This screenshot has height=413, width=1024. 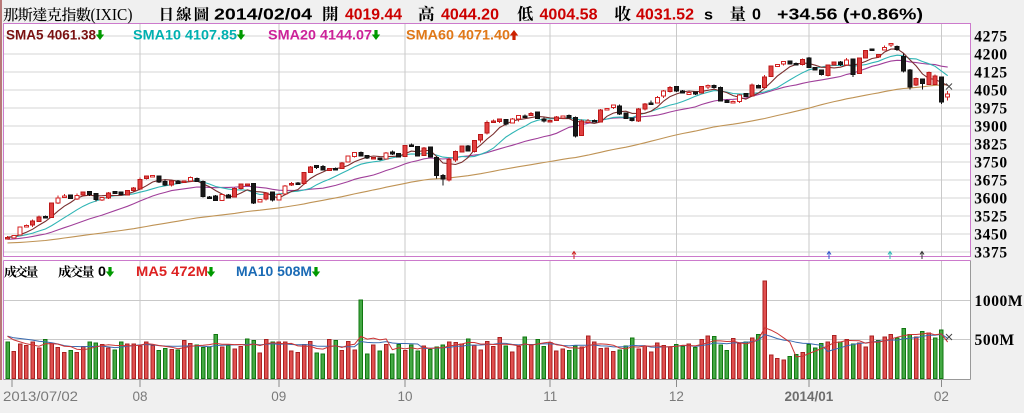 I want to click on svg-text: 500M, so click(x=995, y=340).